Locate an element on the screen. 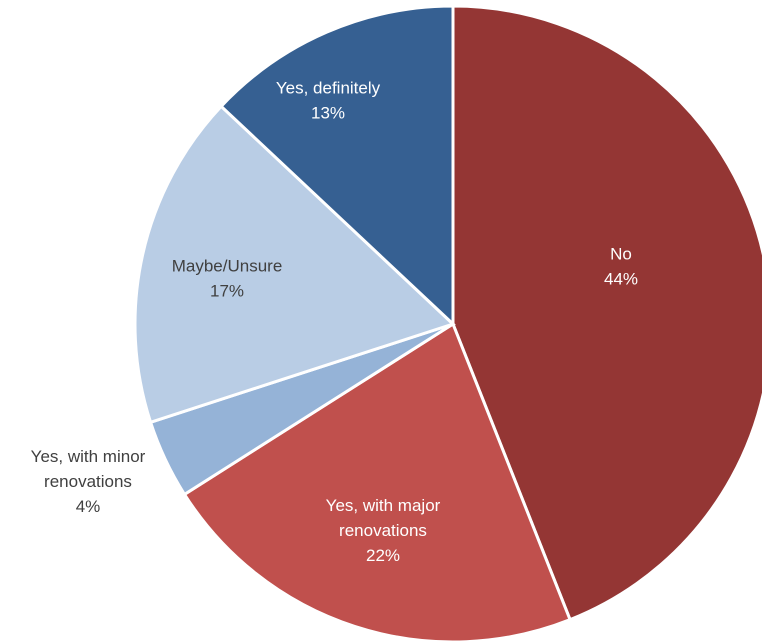 The width and height of the screenshot is (762, 641). data-label-yes-with-major-renovations: Yes, with major renovations 22% is located at coordinates (383, 530).